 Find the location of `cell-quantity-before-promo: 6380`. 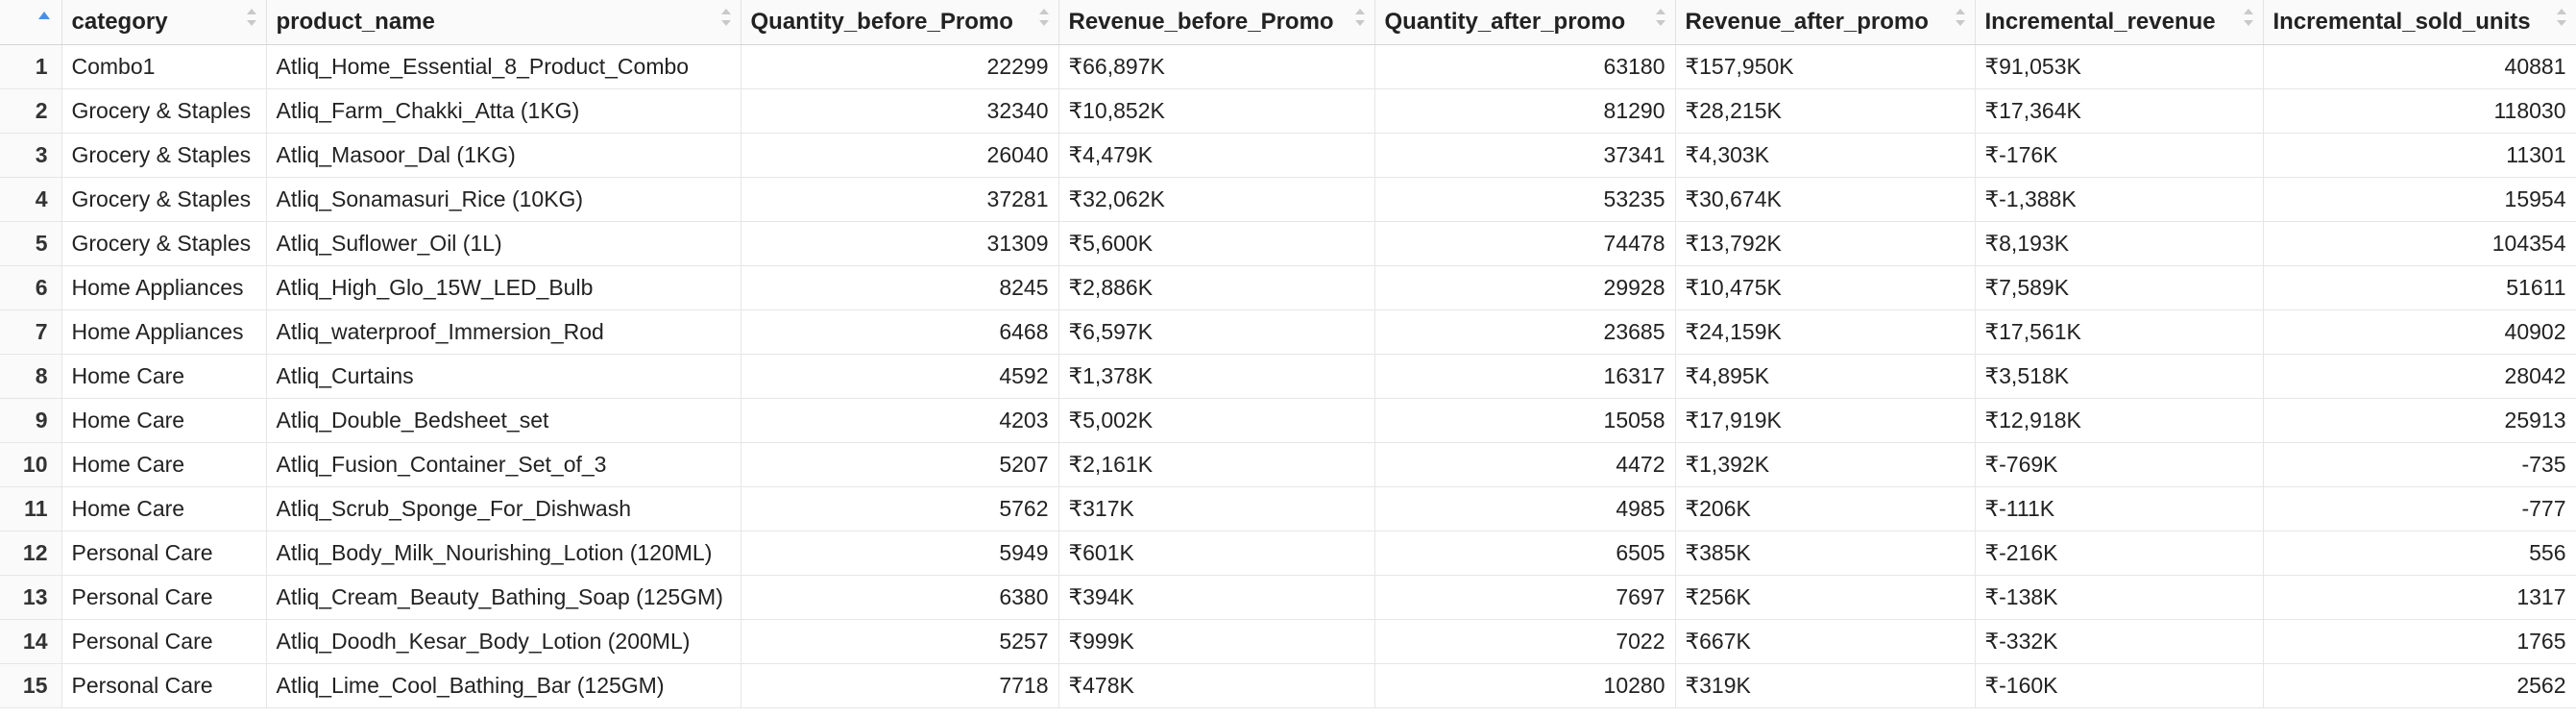

cell-quantity-before-promo: 6380 is located at coordinates (900, 597).